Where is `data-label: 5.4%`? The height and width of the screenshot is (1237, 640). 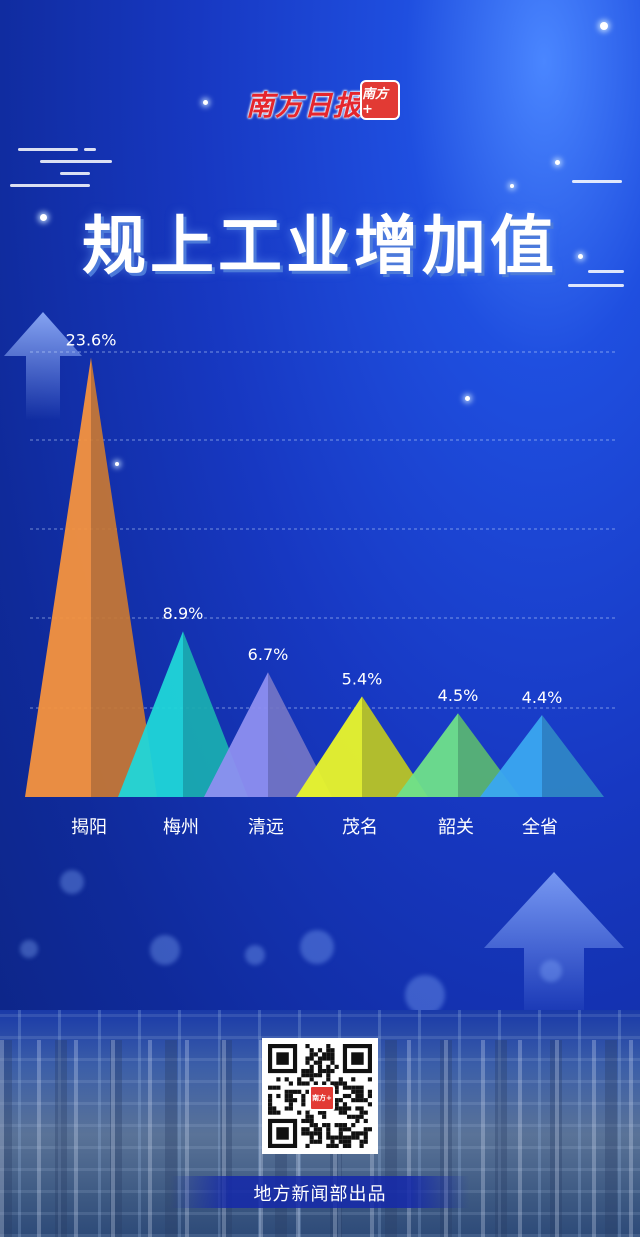
data-label: 5.4% is located at coordinates (362, 678).